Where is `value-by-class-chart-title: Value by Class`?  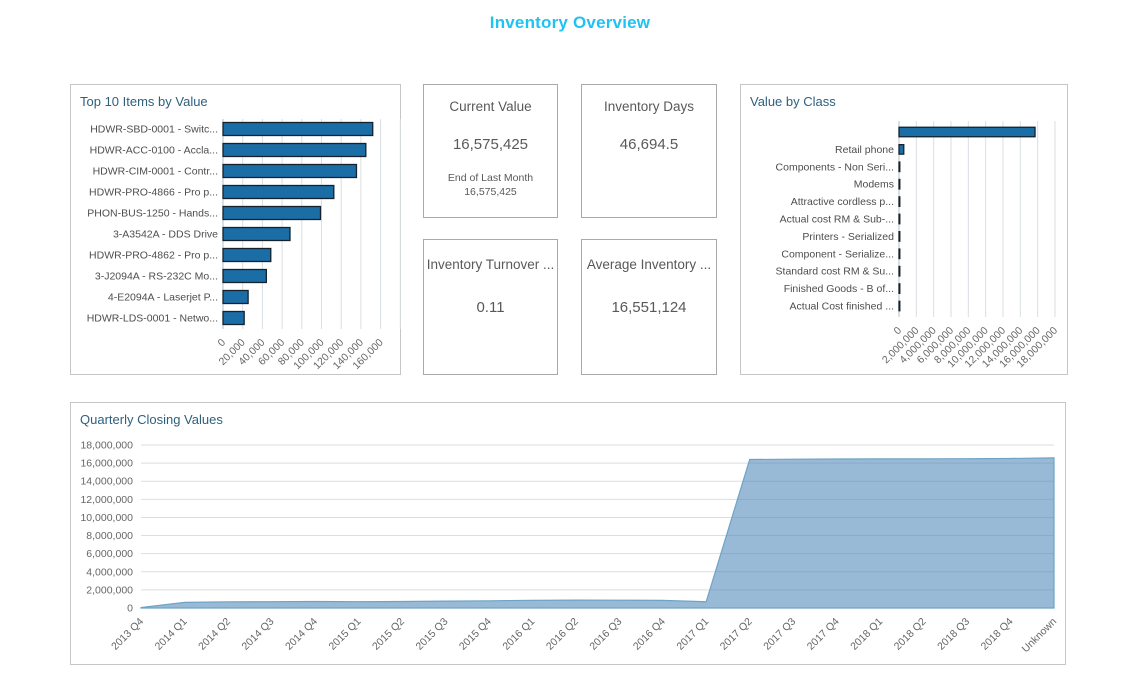 value-by-class-chart-title: Value by Class is located at coordinates (793, 101).